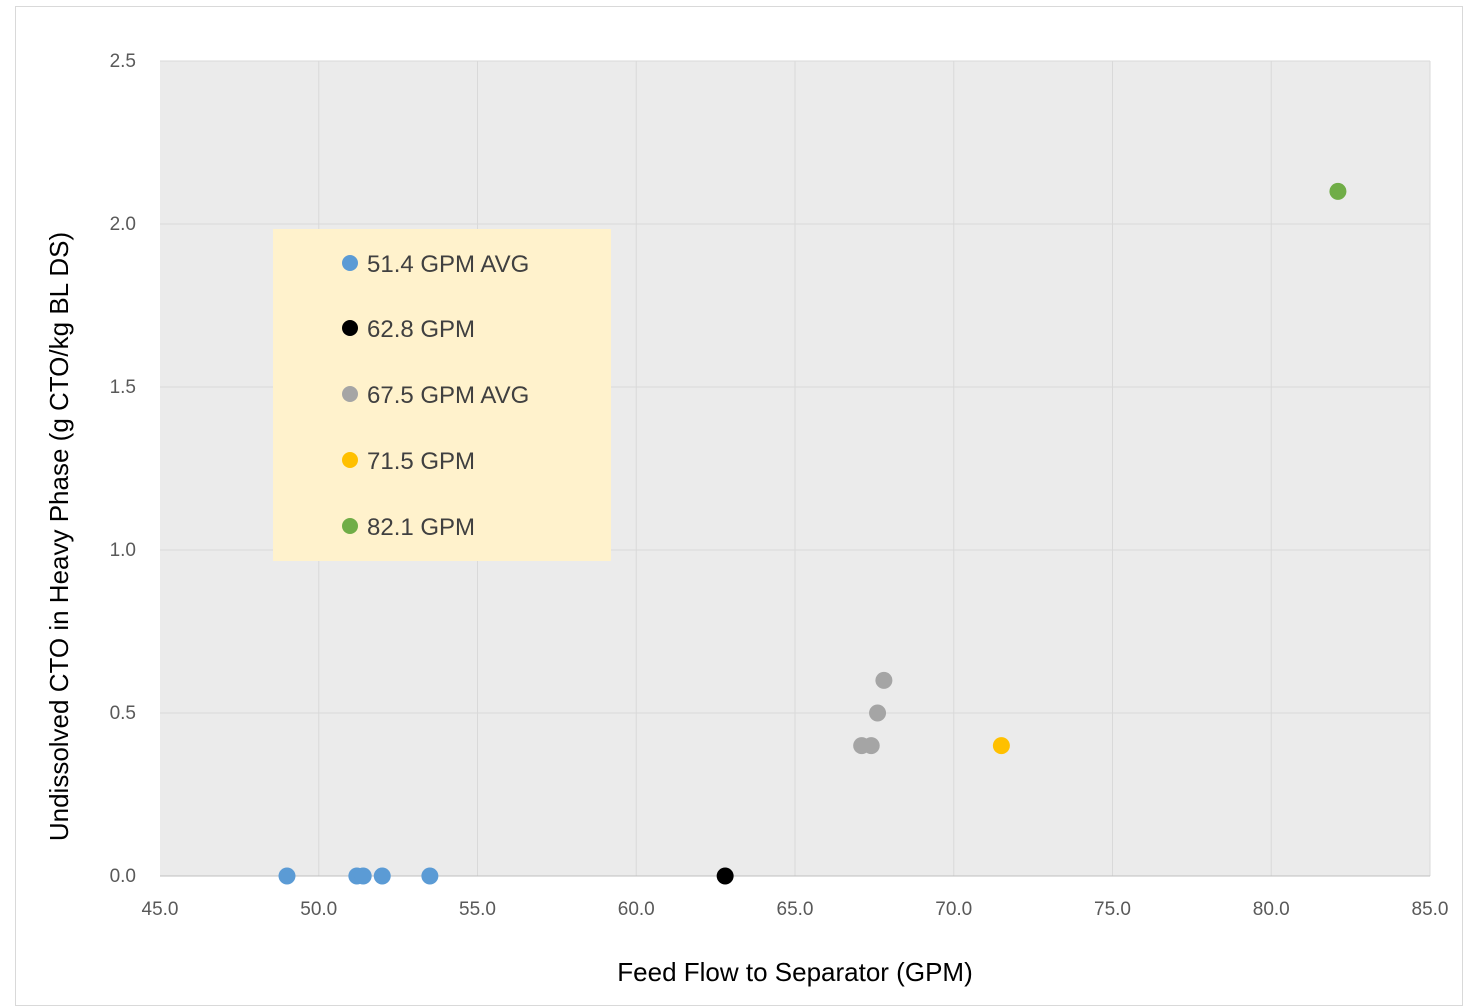  Describe the element at coordinates (318, 909) in the screenshot. I see `x-tick-label: 50.0` at that location.